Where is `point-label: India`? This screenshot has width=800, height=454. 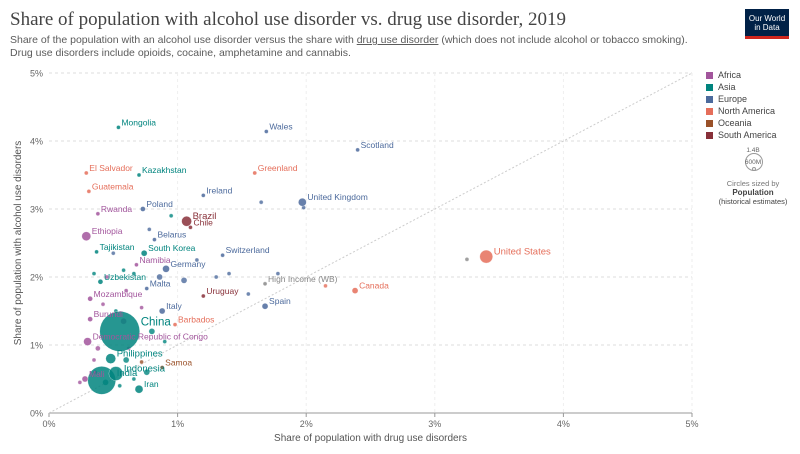 point-label: India is located at coordinates (127, 373).